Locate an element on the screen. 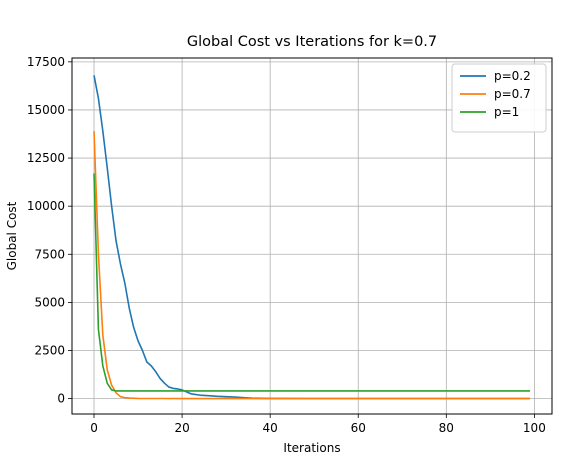  y-tick-label: 5000 is located at coordinates (49, 302).